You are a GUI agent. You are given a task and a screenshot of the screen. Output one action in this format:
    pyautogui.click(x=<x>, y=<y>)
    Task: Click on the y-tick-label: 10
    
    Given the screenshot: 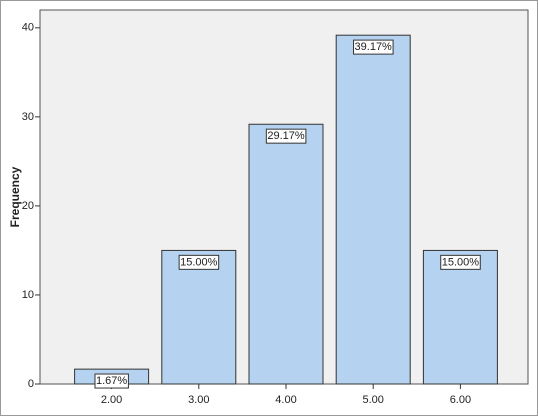 What is the action you would take?
    pyautogui.click(x=28, y=295)
    